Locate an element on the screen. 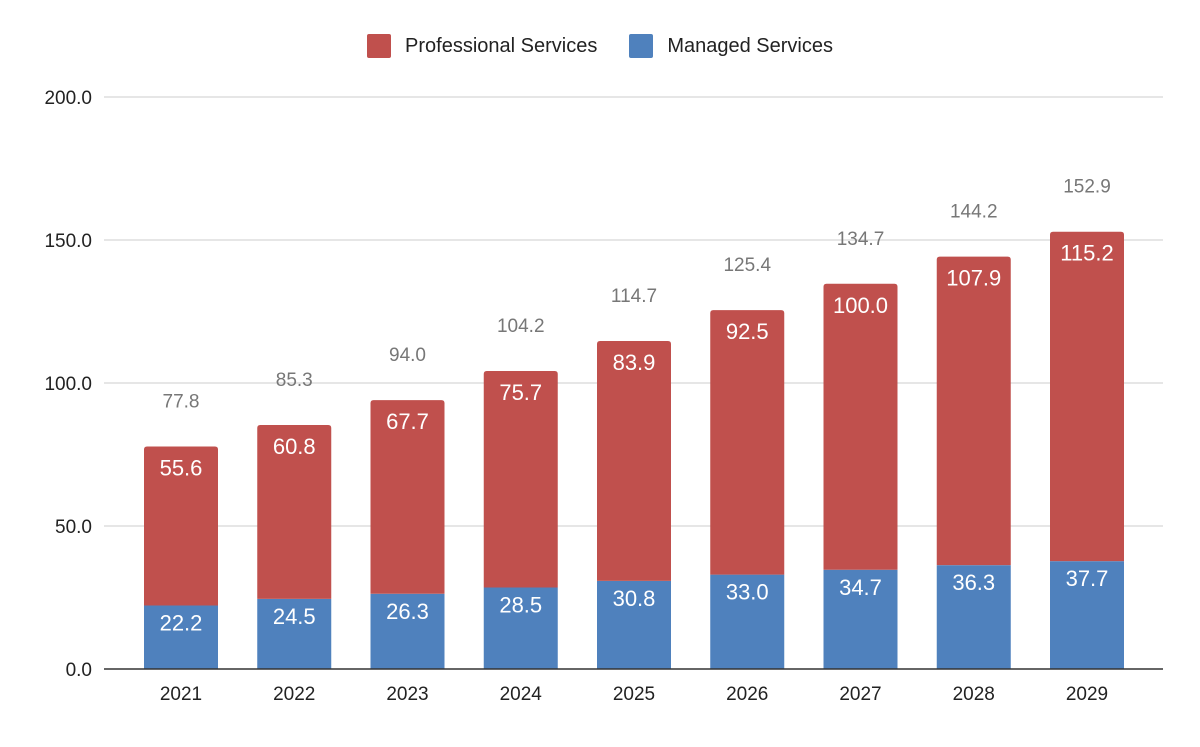 This screenshot has width=1200, height=747. x-tick-label: 2025 is located at coordinates (634, 694).